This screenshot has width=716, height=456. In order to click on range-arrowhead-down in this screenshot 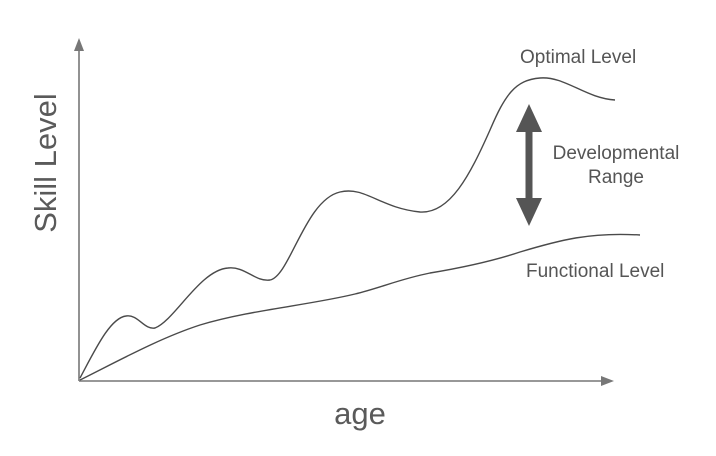, I will do `click(529, 212)`.